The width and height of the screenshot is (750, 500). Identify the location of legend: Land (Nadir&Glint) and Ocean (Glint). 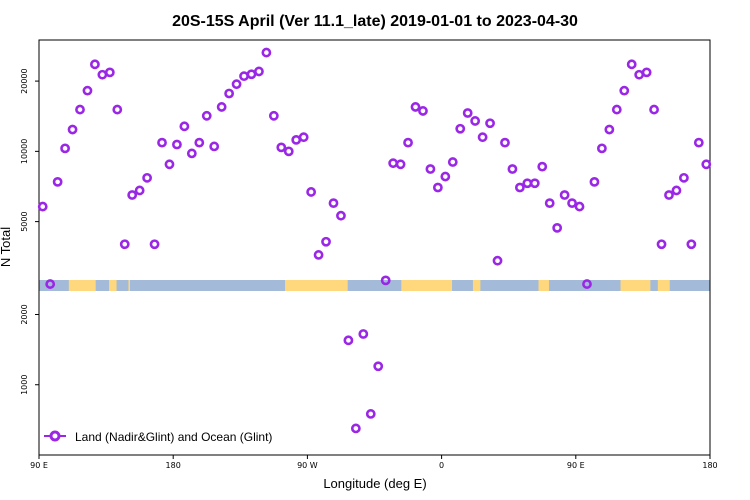
(158, 437).